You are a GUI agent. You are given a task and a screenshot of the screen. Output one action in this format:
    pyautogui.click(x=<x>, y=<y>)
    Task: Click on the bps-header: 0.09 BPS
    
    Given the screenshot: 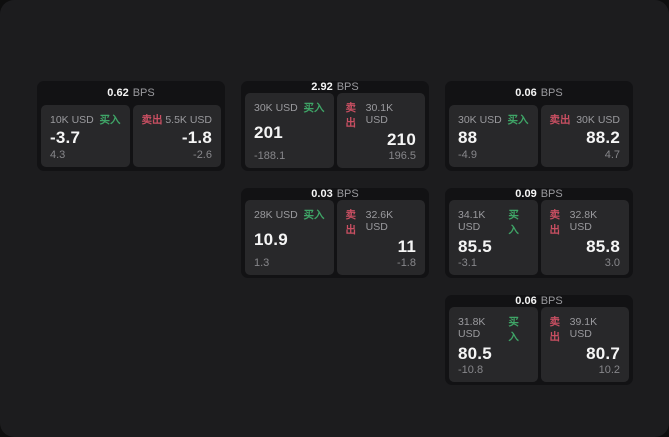 What is the action you would take?
    pyautogui.click(x=539, y=194)
    